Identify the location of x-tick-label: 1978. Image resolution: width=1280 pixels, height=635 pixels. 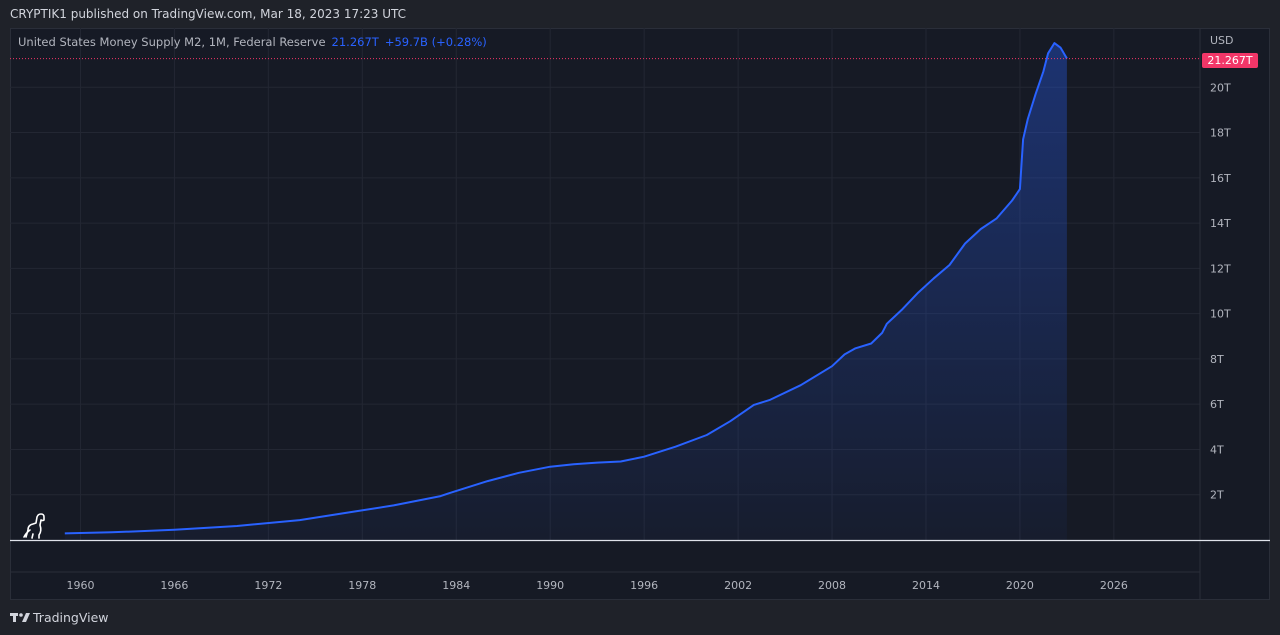
(362, 585).